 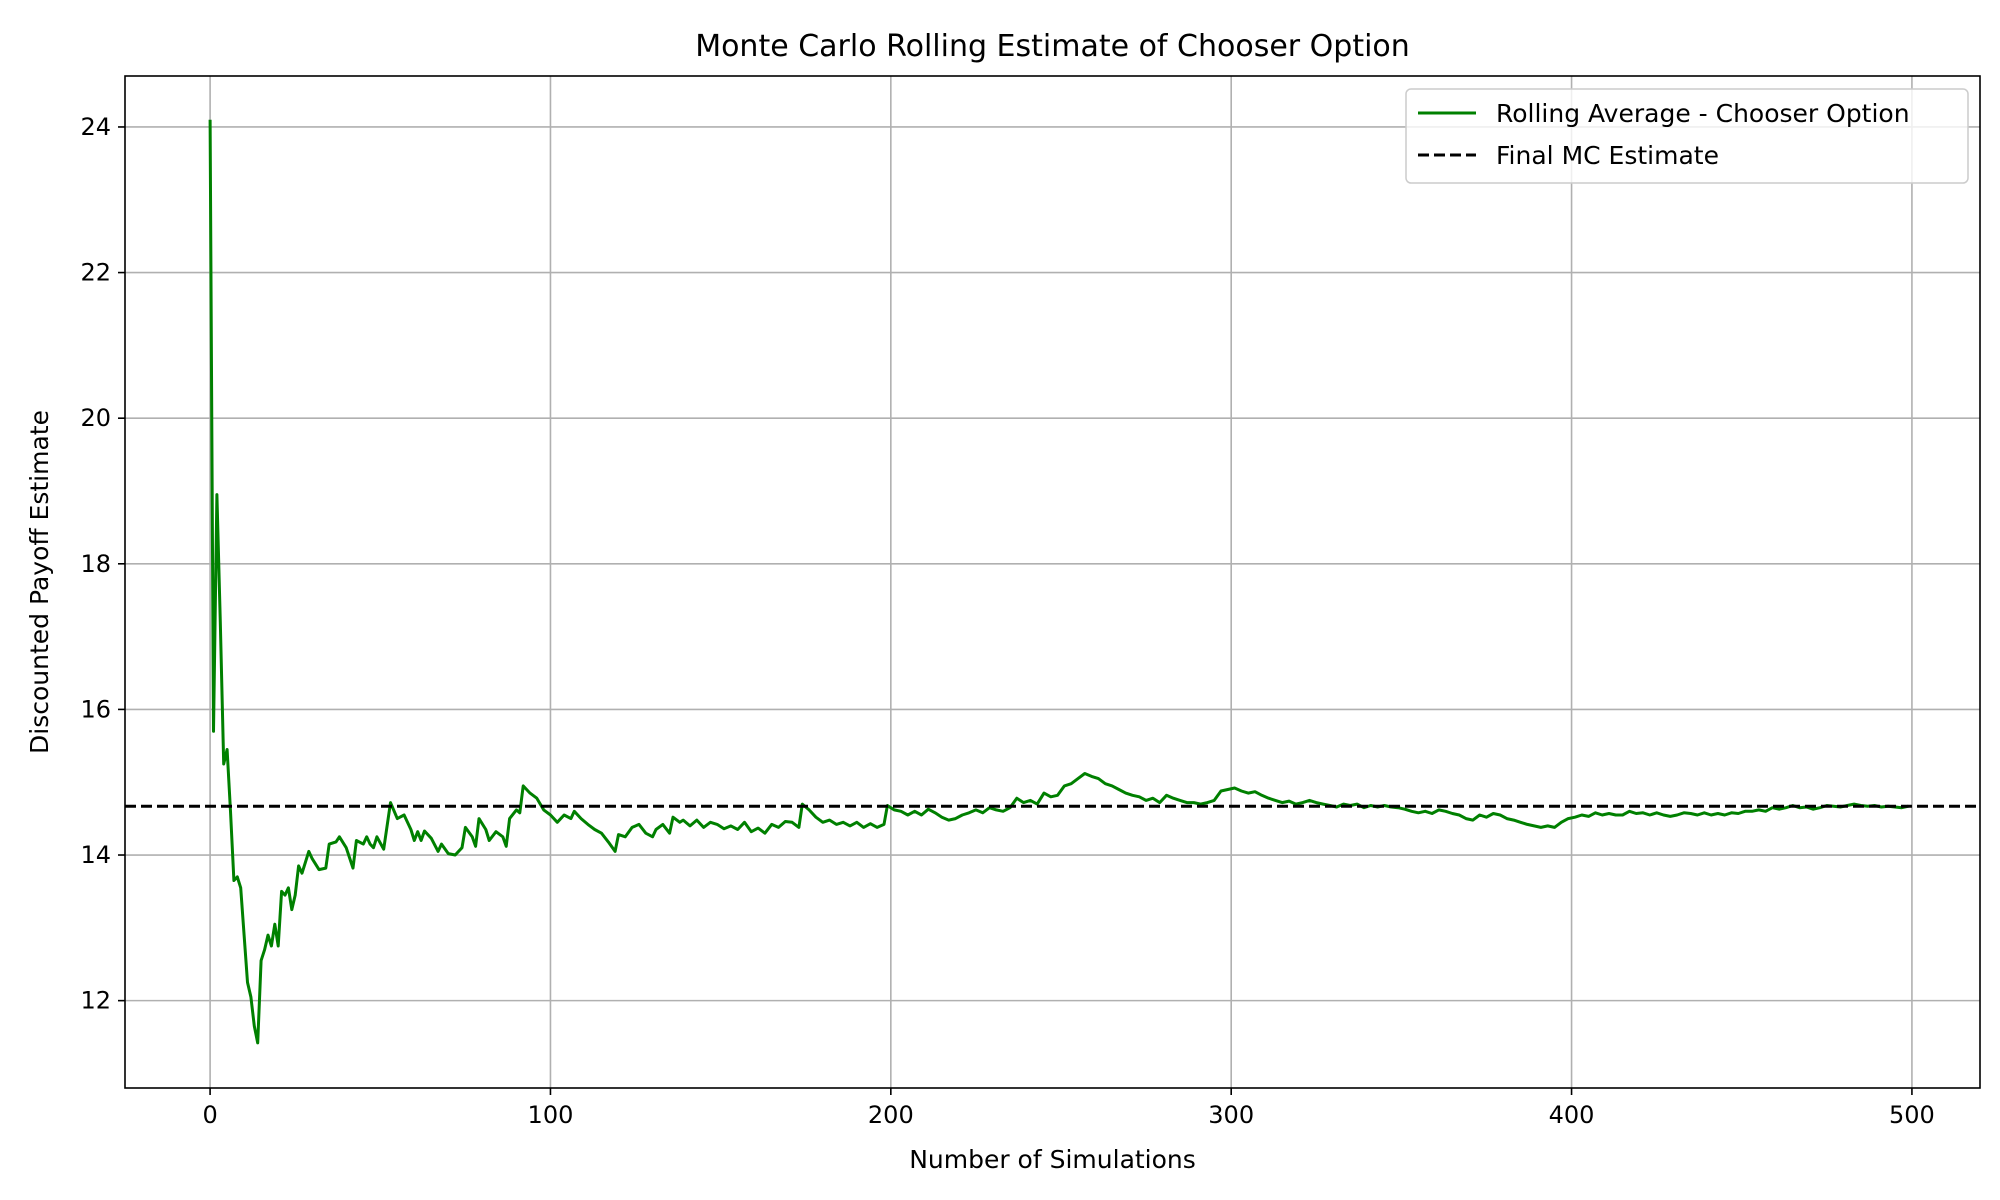 I want to click on legend-label-final-estimate: Final MC Estimate, so click(x=1607, y=155).